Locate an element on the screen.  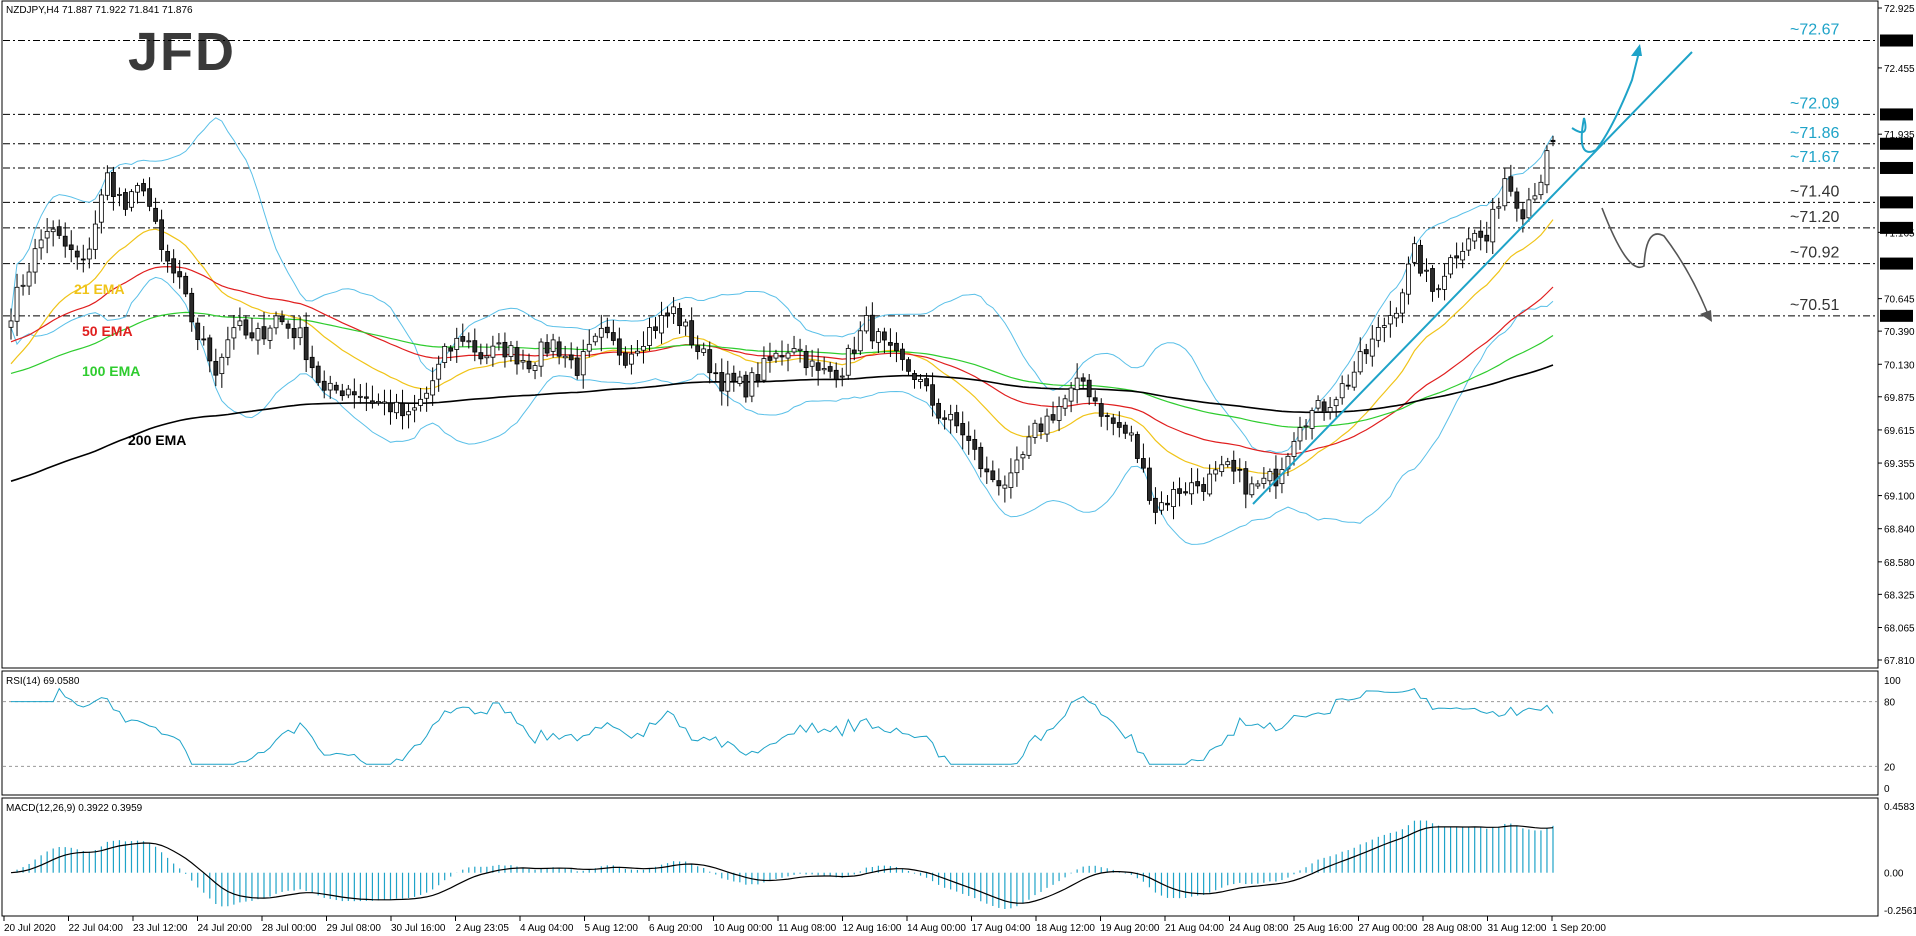
level-price-box-text: 72.090 is located at coordinates (1897, 115).